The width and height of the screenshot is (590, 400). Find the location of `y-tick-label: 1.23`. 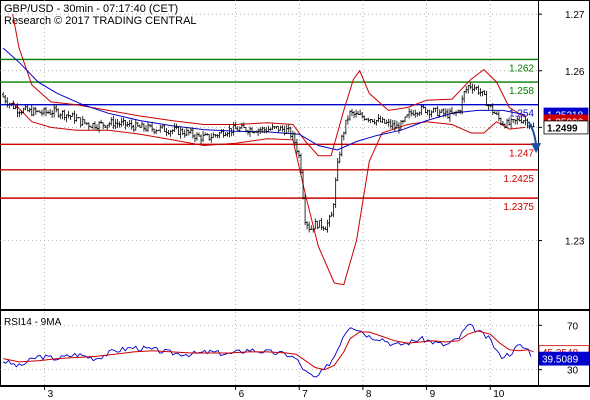

y-tick-label: 1.23 is located at coordinates (575, 242).